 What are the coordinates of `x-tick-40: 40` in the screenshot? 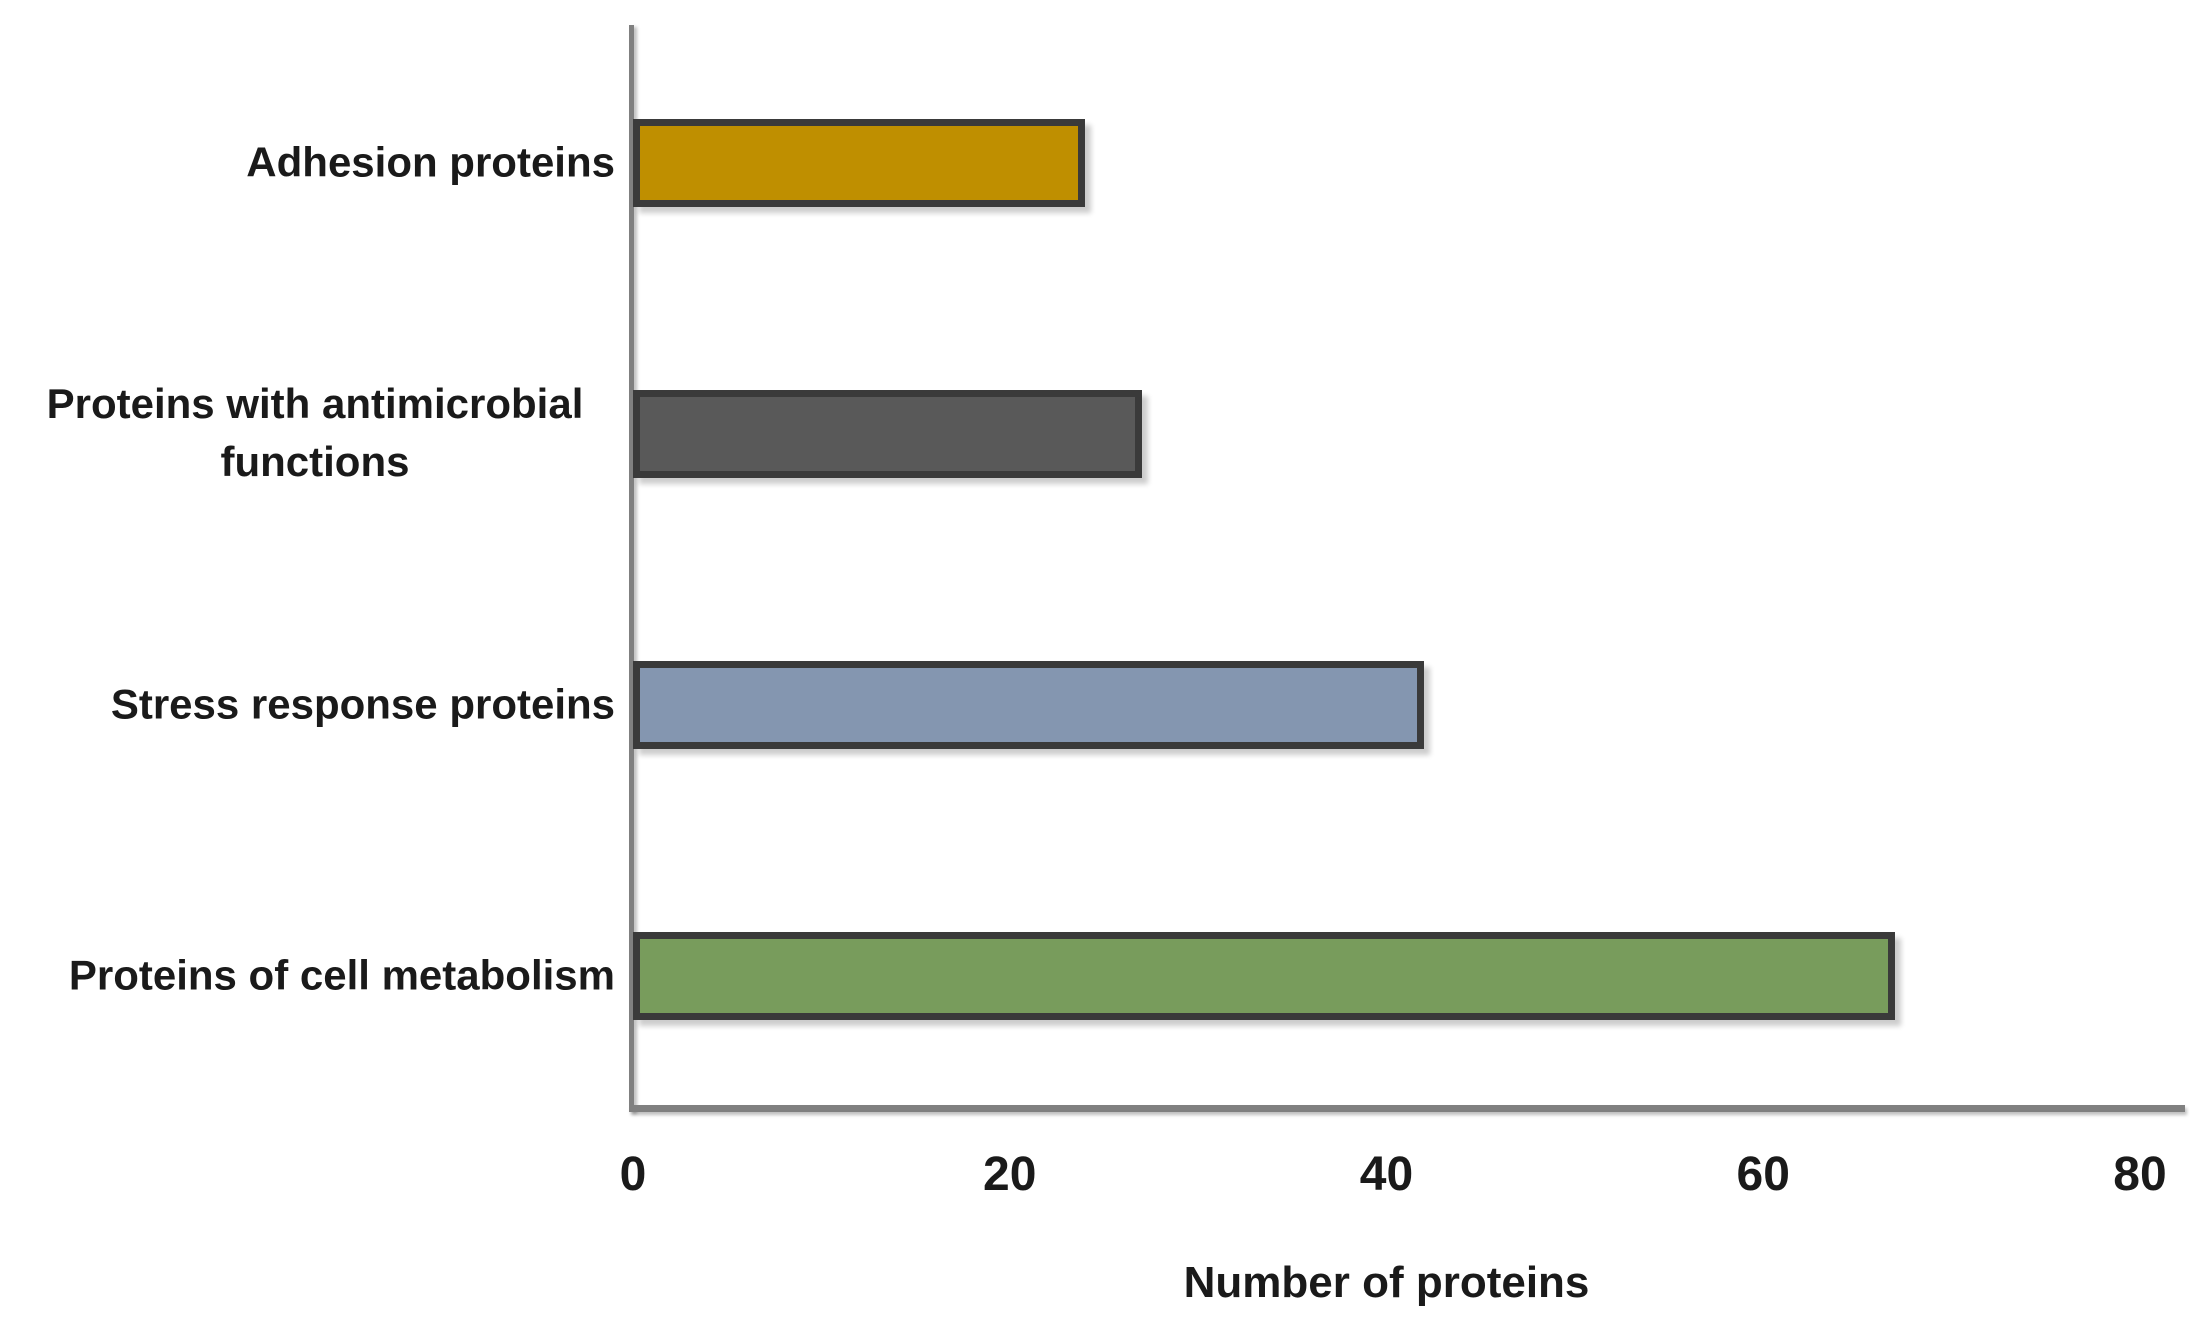 It's located at (1386, 1174).